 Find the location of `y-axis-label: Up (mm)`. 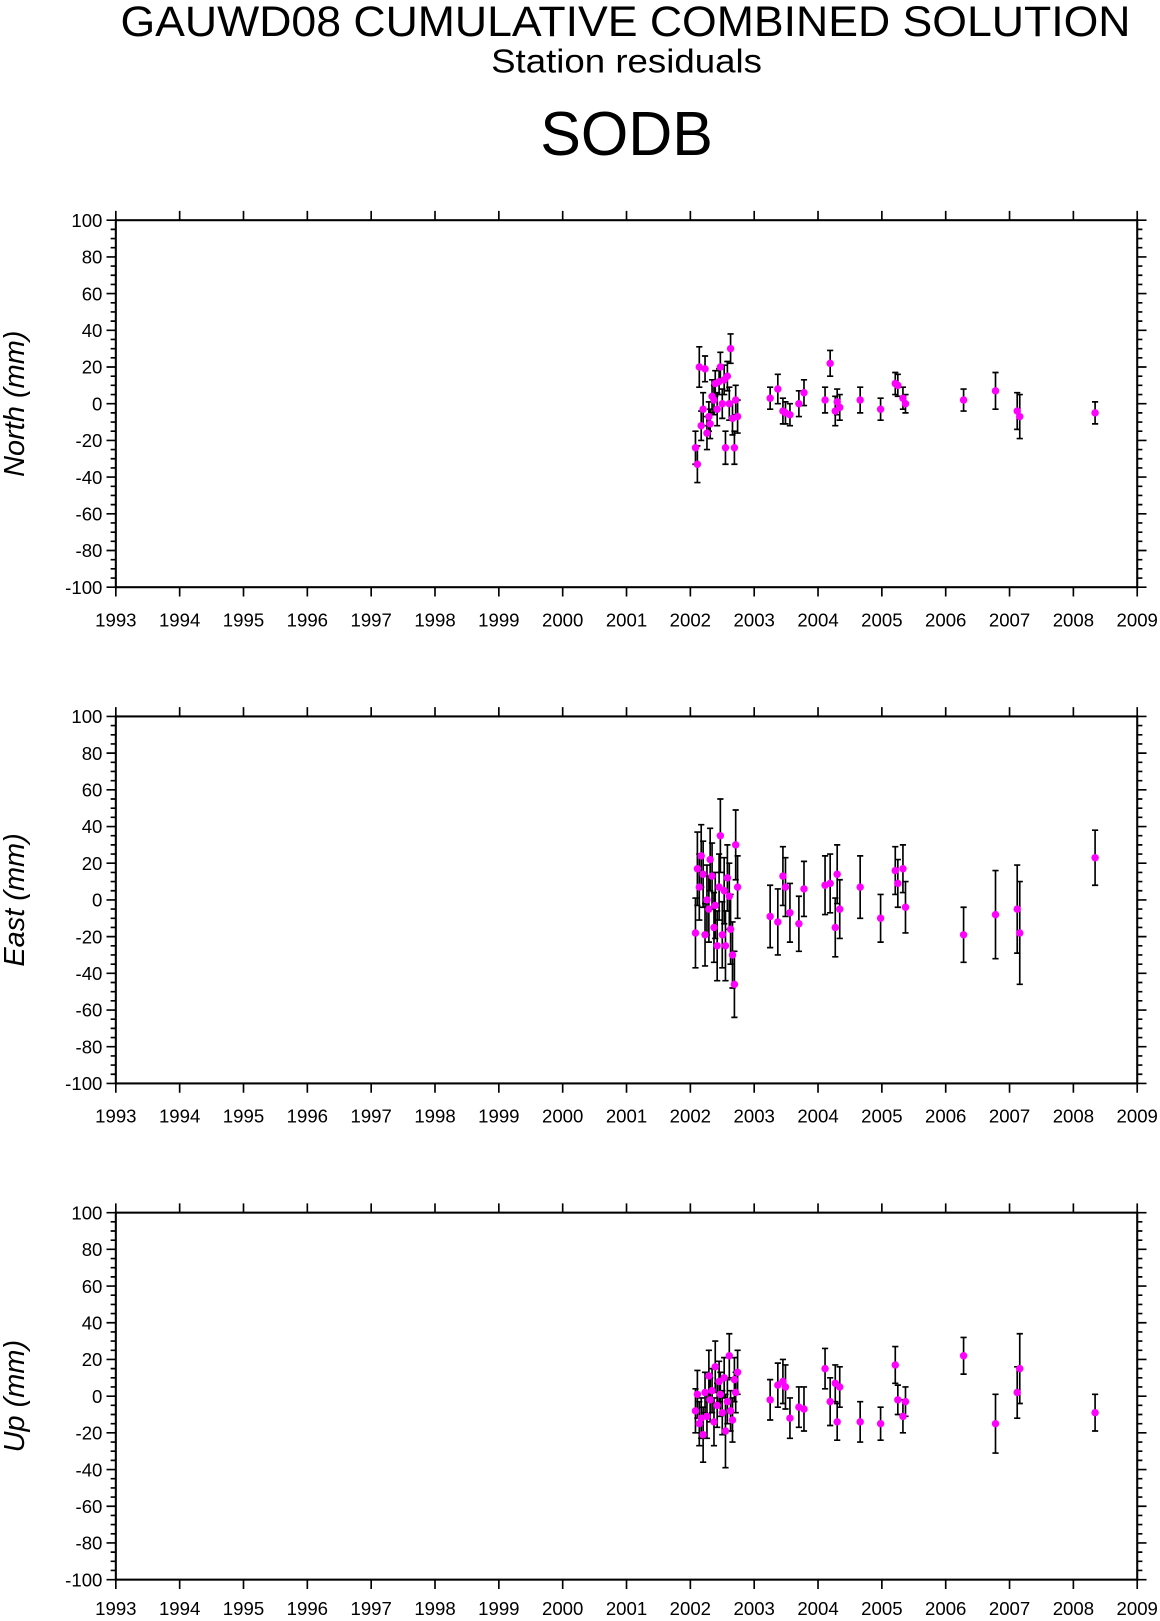

y-axis-label: Up (mm) is located at coordinates (15, 1396).